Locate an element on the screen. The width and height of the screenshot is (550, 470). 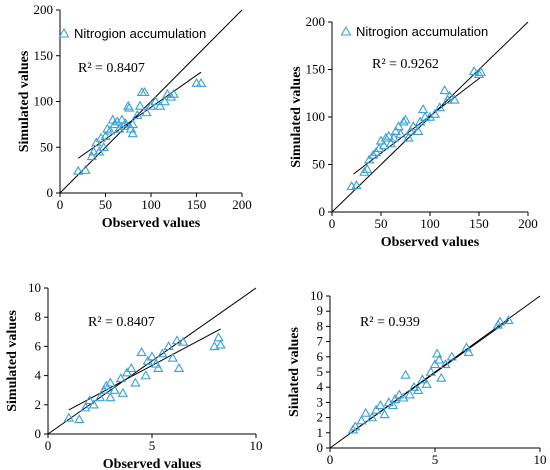
r-squared-label: R² = 0.9262 is located at coordinates (405, 64).